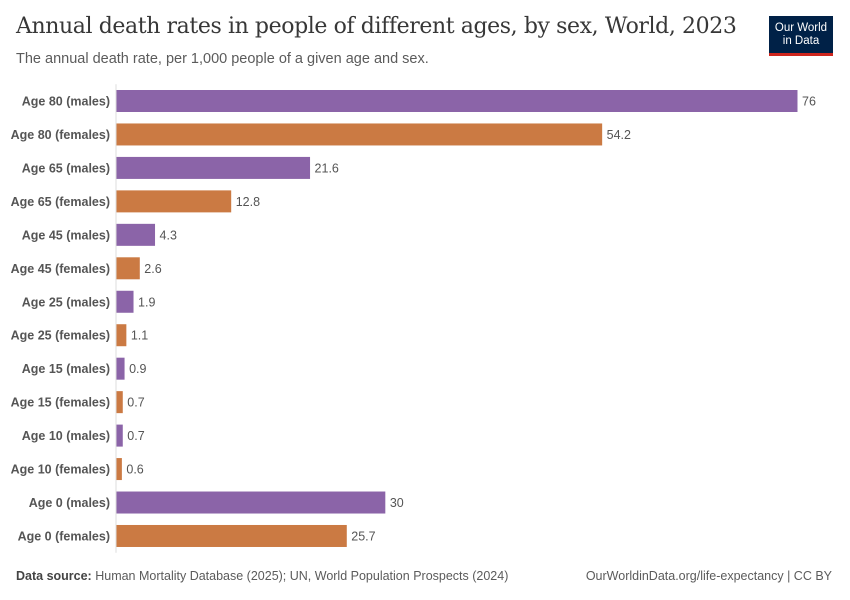  I want to click on category-label: Age 25 (females), so click(60, 336).